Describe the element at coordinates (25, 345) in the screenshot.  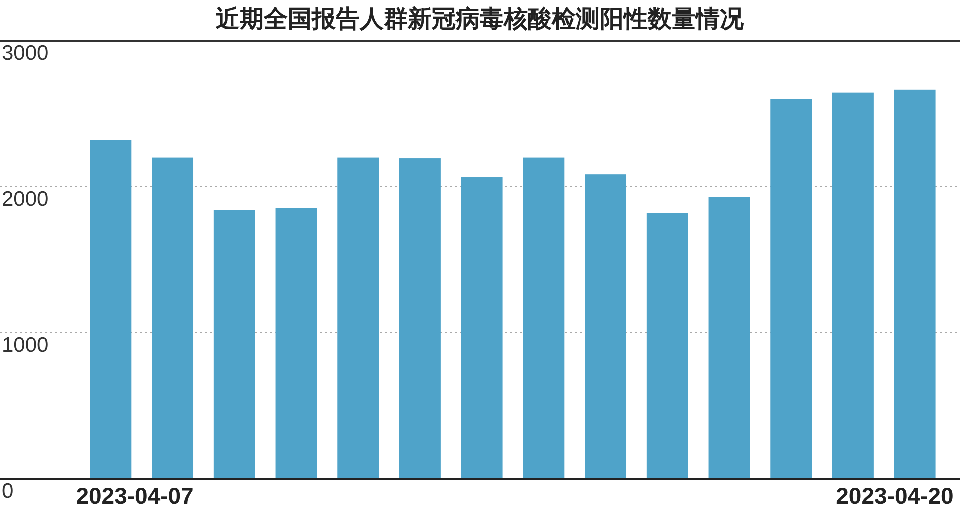
I see `y-tick-label: 1000` at that location.